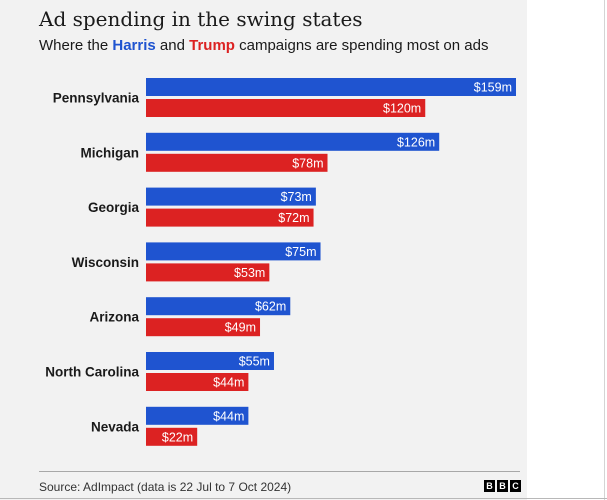 The width and height of the screenshot is (607, 500). What do you see at coordinates (202, 207) in the screenshot?
I see `state-group: Georgia $73m $72m` at bounding box center [202, 207].